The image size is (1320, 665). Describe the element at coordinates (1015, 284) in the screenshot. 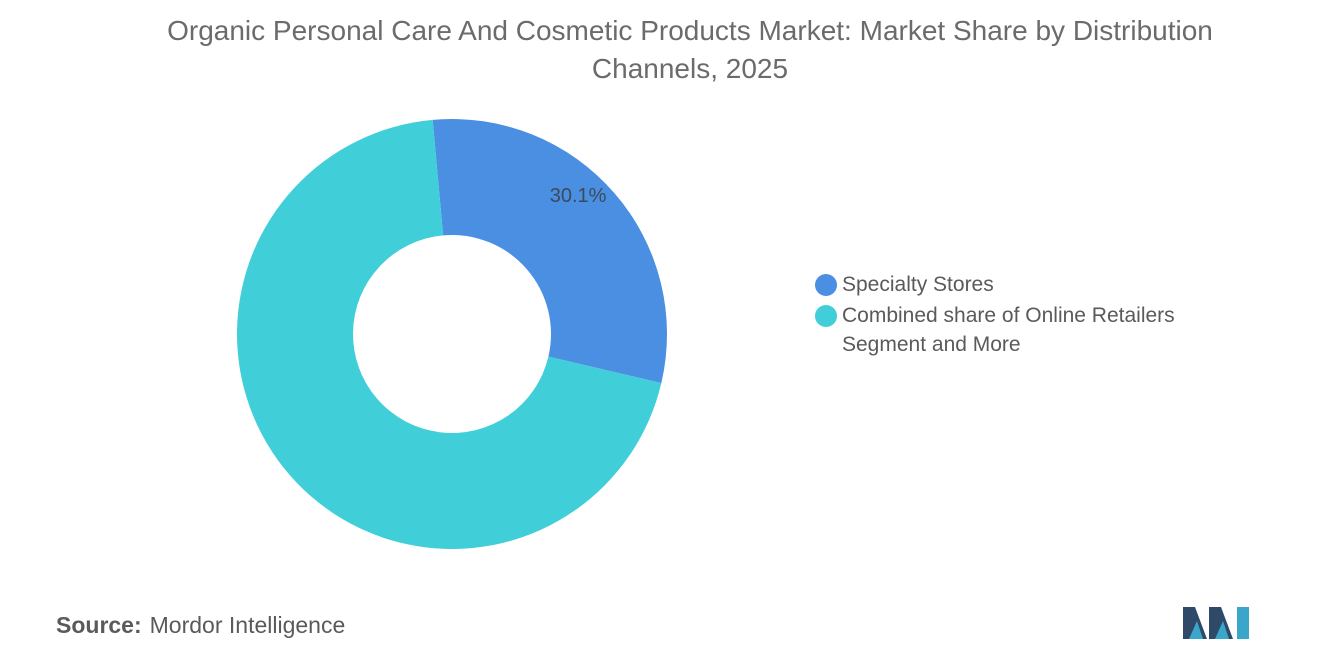

I see `legend-item-specialty-stores: Specialty Stores` at that location.